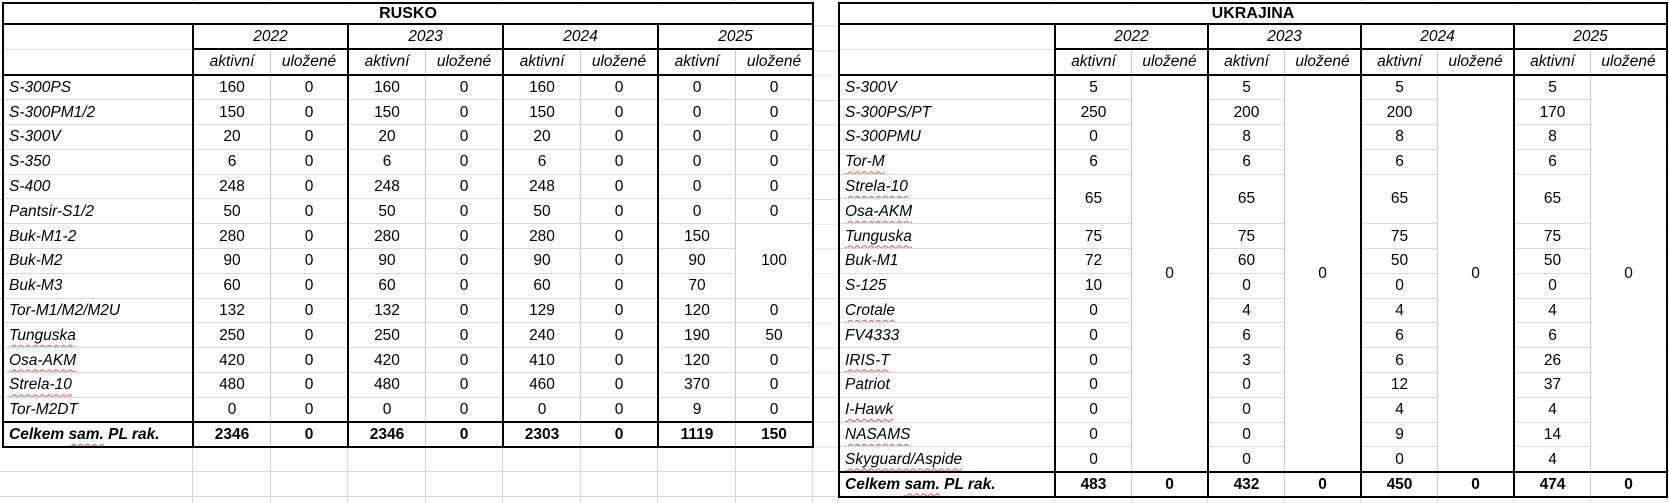 This screenshot has width=1669, height=503. What do you see at coordinates (1552, 435) in the screenshot?
I see `value-cell: 14` at bounding box center [1552, 435].